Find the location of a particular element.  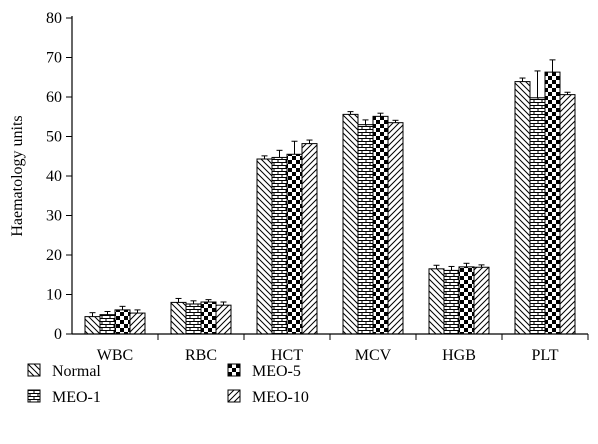

y-tick-label: 10 is located at coordinates (54, 295).